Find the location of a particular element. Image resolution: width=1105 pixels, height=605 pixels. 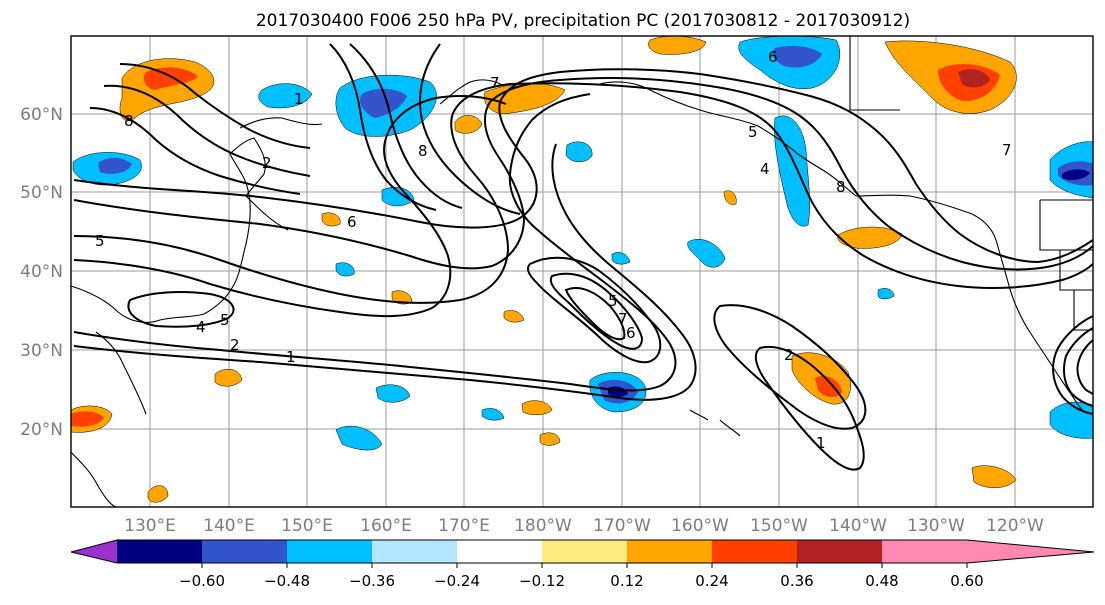

lat-label: 40°N is located at coordinates (41, 272).